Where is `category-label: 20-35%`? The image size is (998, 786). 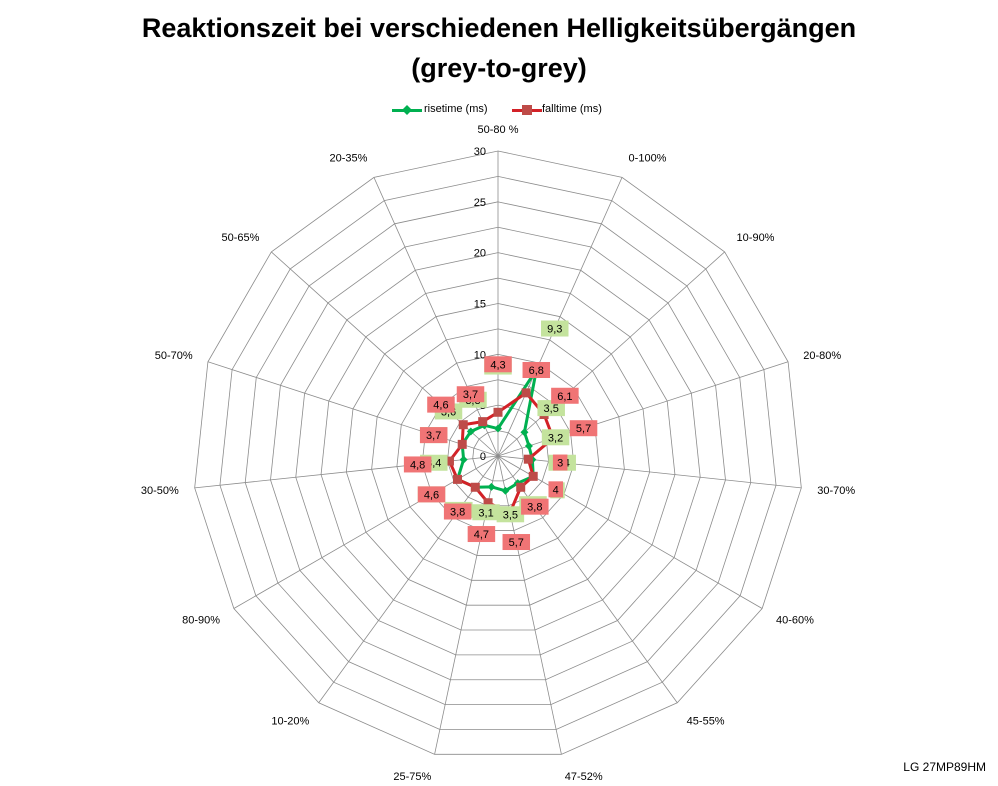
category-label: 20-35% is located at coordinates (349, 158).